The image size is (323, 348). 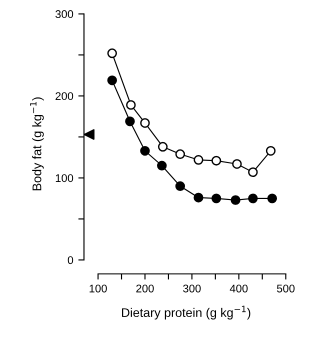 What do you see at coordinates (192, 288) in the screenshot?
I see `x-tick-label: 300` at bounding box center [192, 288].